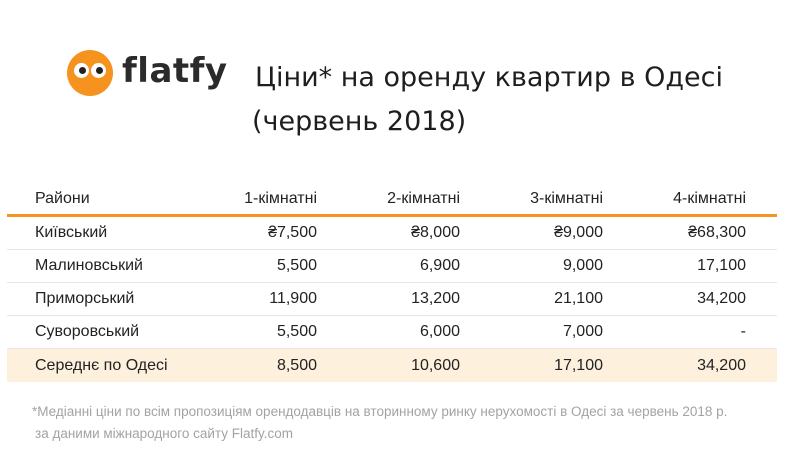  What do you see at coordinates (709, 198) in the screenshot?
I see `header-cell-4-room: 4-кімнатні` at bounding box center [709, 198].